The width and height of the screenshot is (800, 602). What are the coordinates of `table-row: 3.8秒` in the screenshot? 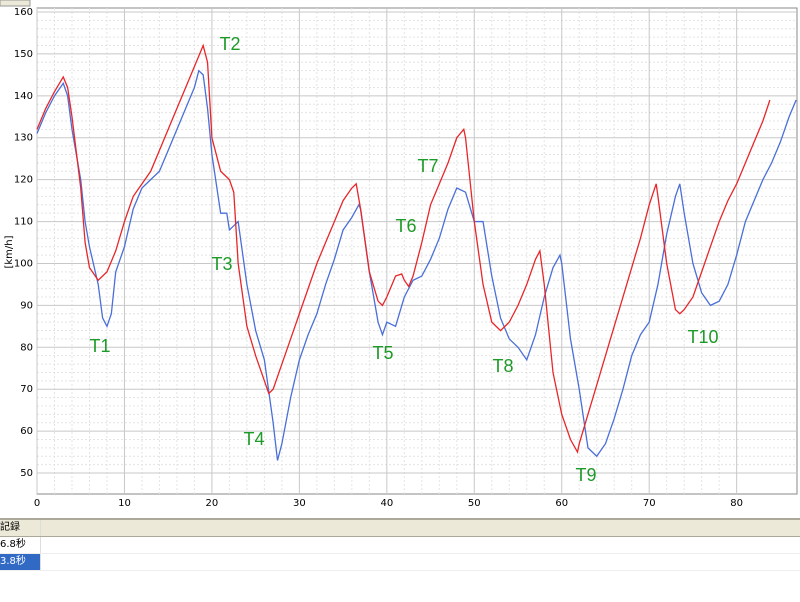 It's located at (400, 562).